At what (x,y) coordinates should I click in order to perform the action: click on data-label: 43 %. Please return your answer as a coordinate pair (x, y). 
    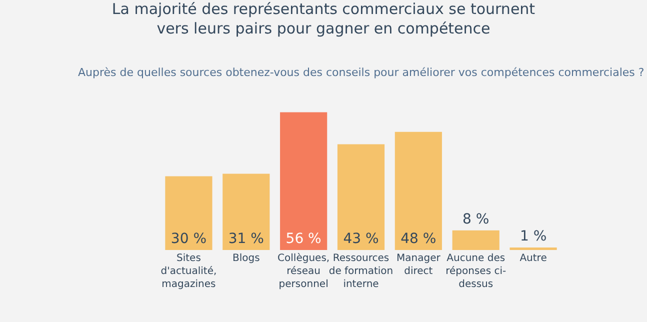
    Looking at the image, I should click on (361, 239).